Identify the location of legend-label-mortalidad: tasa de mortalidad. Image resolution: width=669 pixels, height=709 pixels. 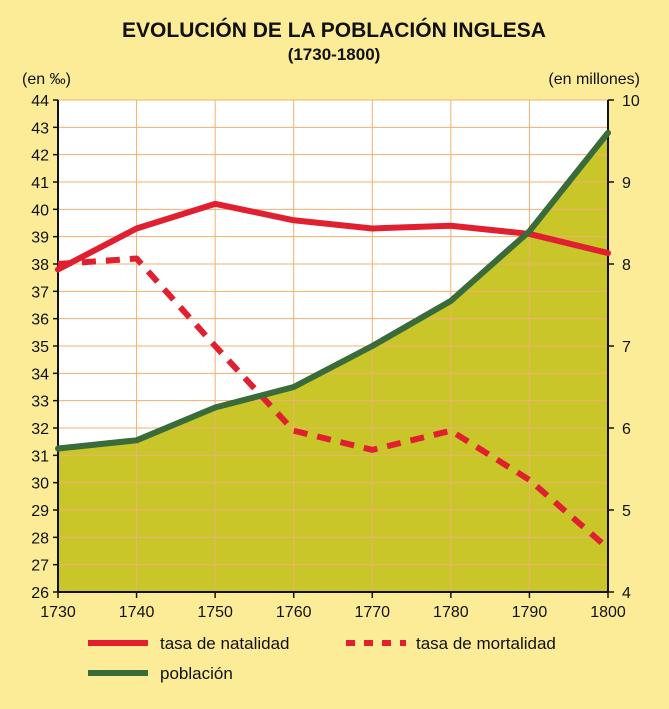
(486, 643).